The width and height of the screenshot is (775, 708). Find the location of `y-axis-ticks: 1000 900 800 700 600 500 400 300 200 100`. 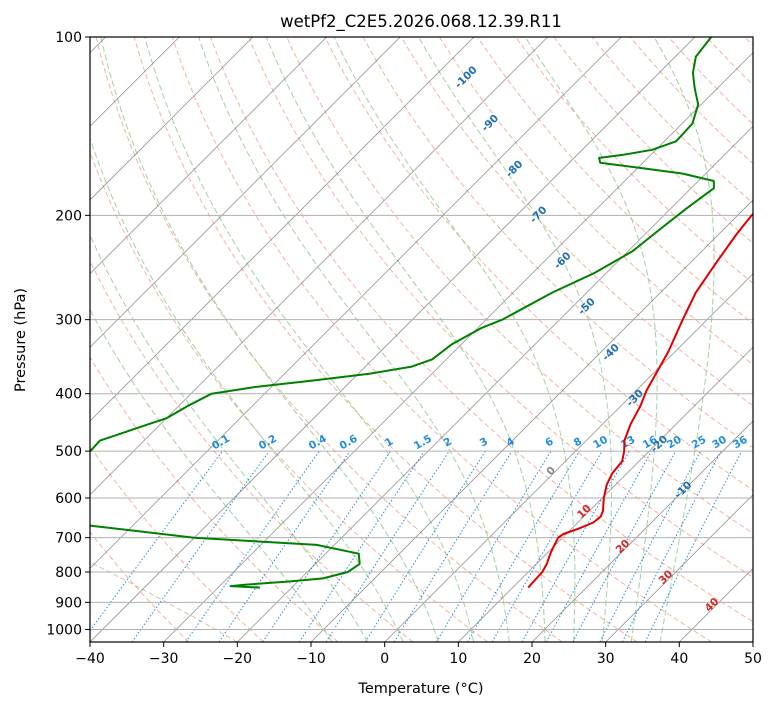

y-axis-ticks: 1000 900 800 700 600 500 400 300 200 100 is located at coordinates (68, 334).